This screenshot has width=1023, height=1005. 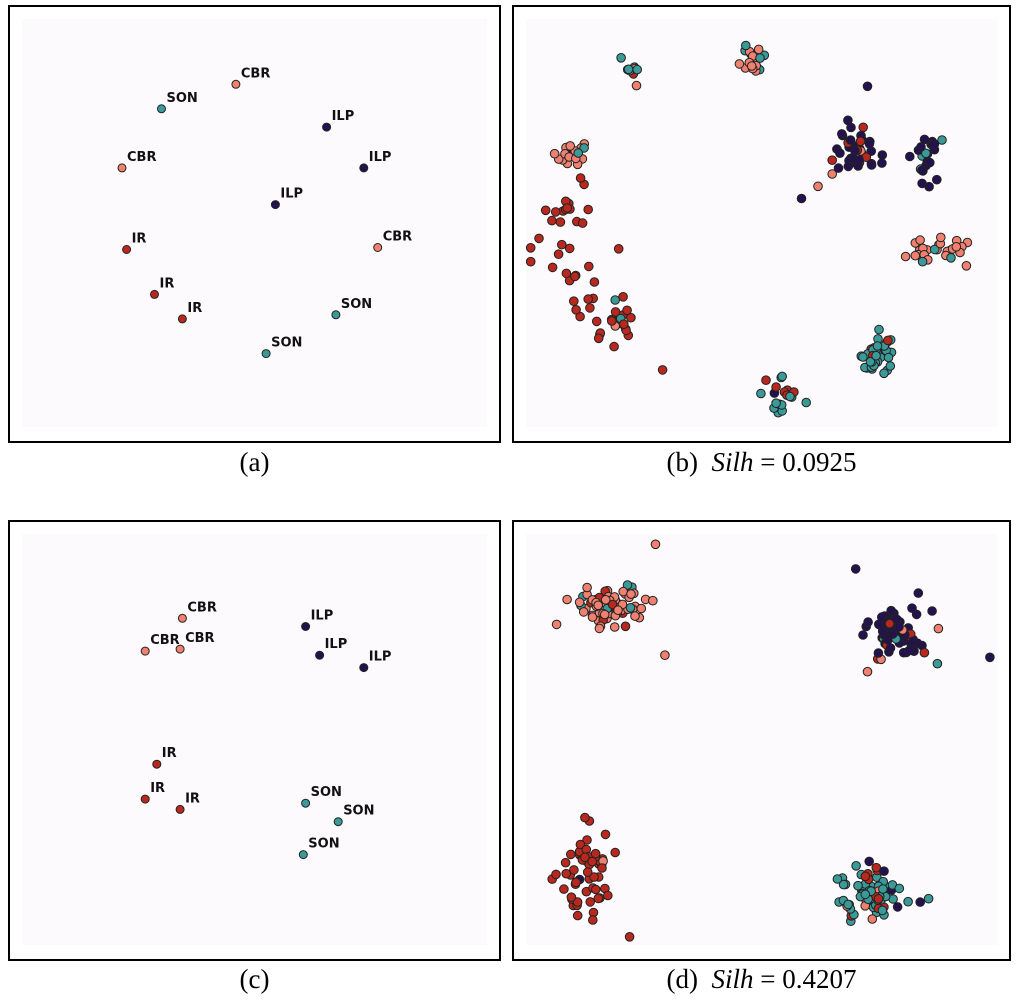 I want to click on point-label-son: SON, so click(x=323, y=844).